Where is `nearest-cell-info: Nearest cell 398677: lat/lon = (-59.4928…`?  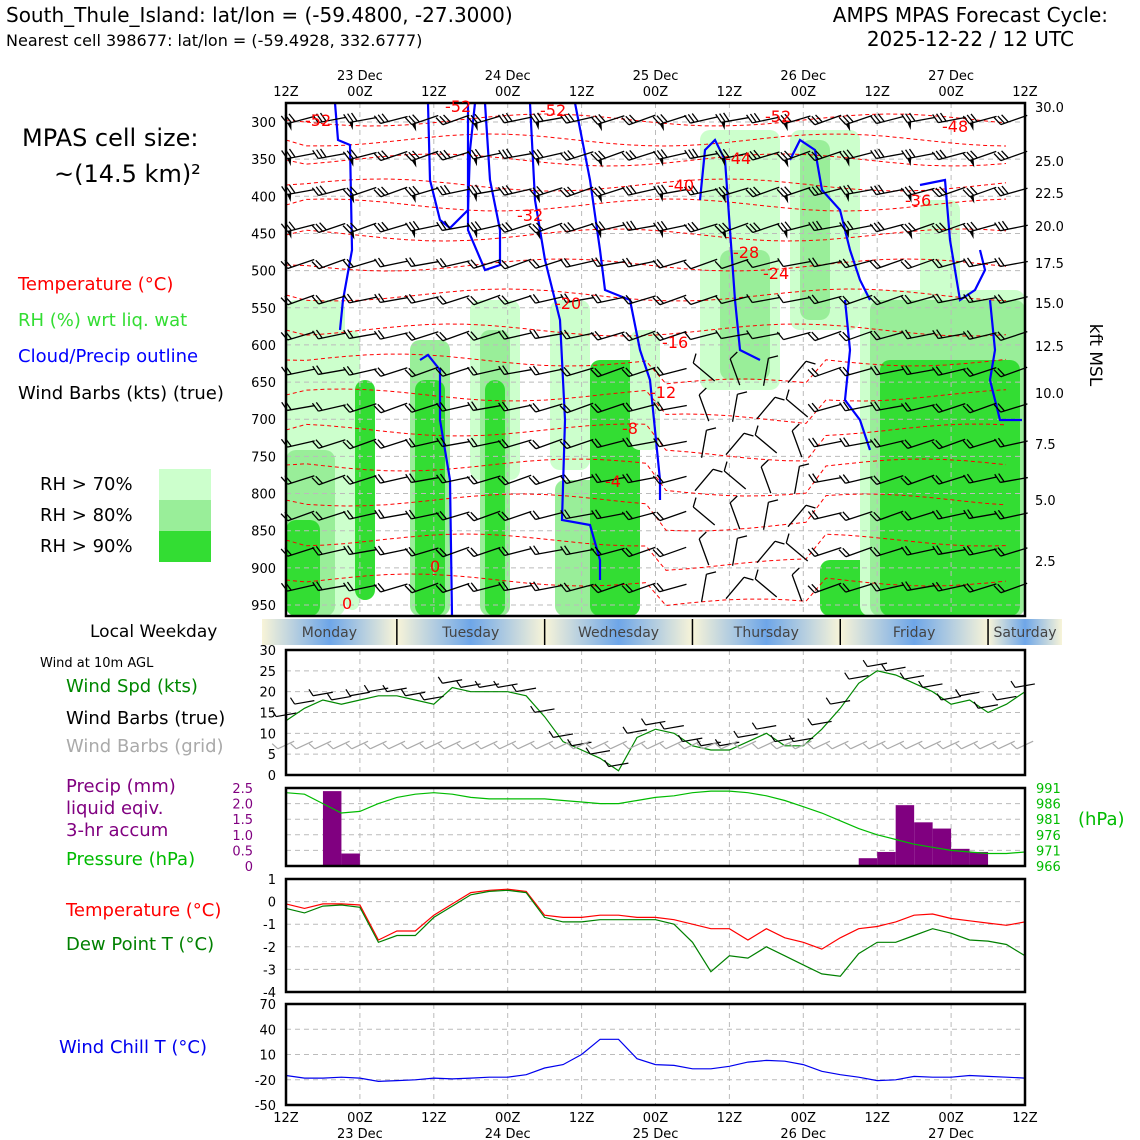
nearest-cell-info: Nearest cell 398677: lat/lon = (-59.4928… is located at coordinates (214, 40).